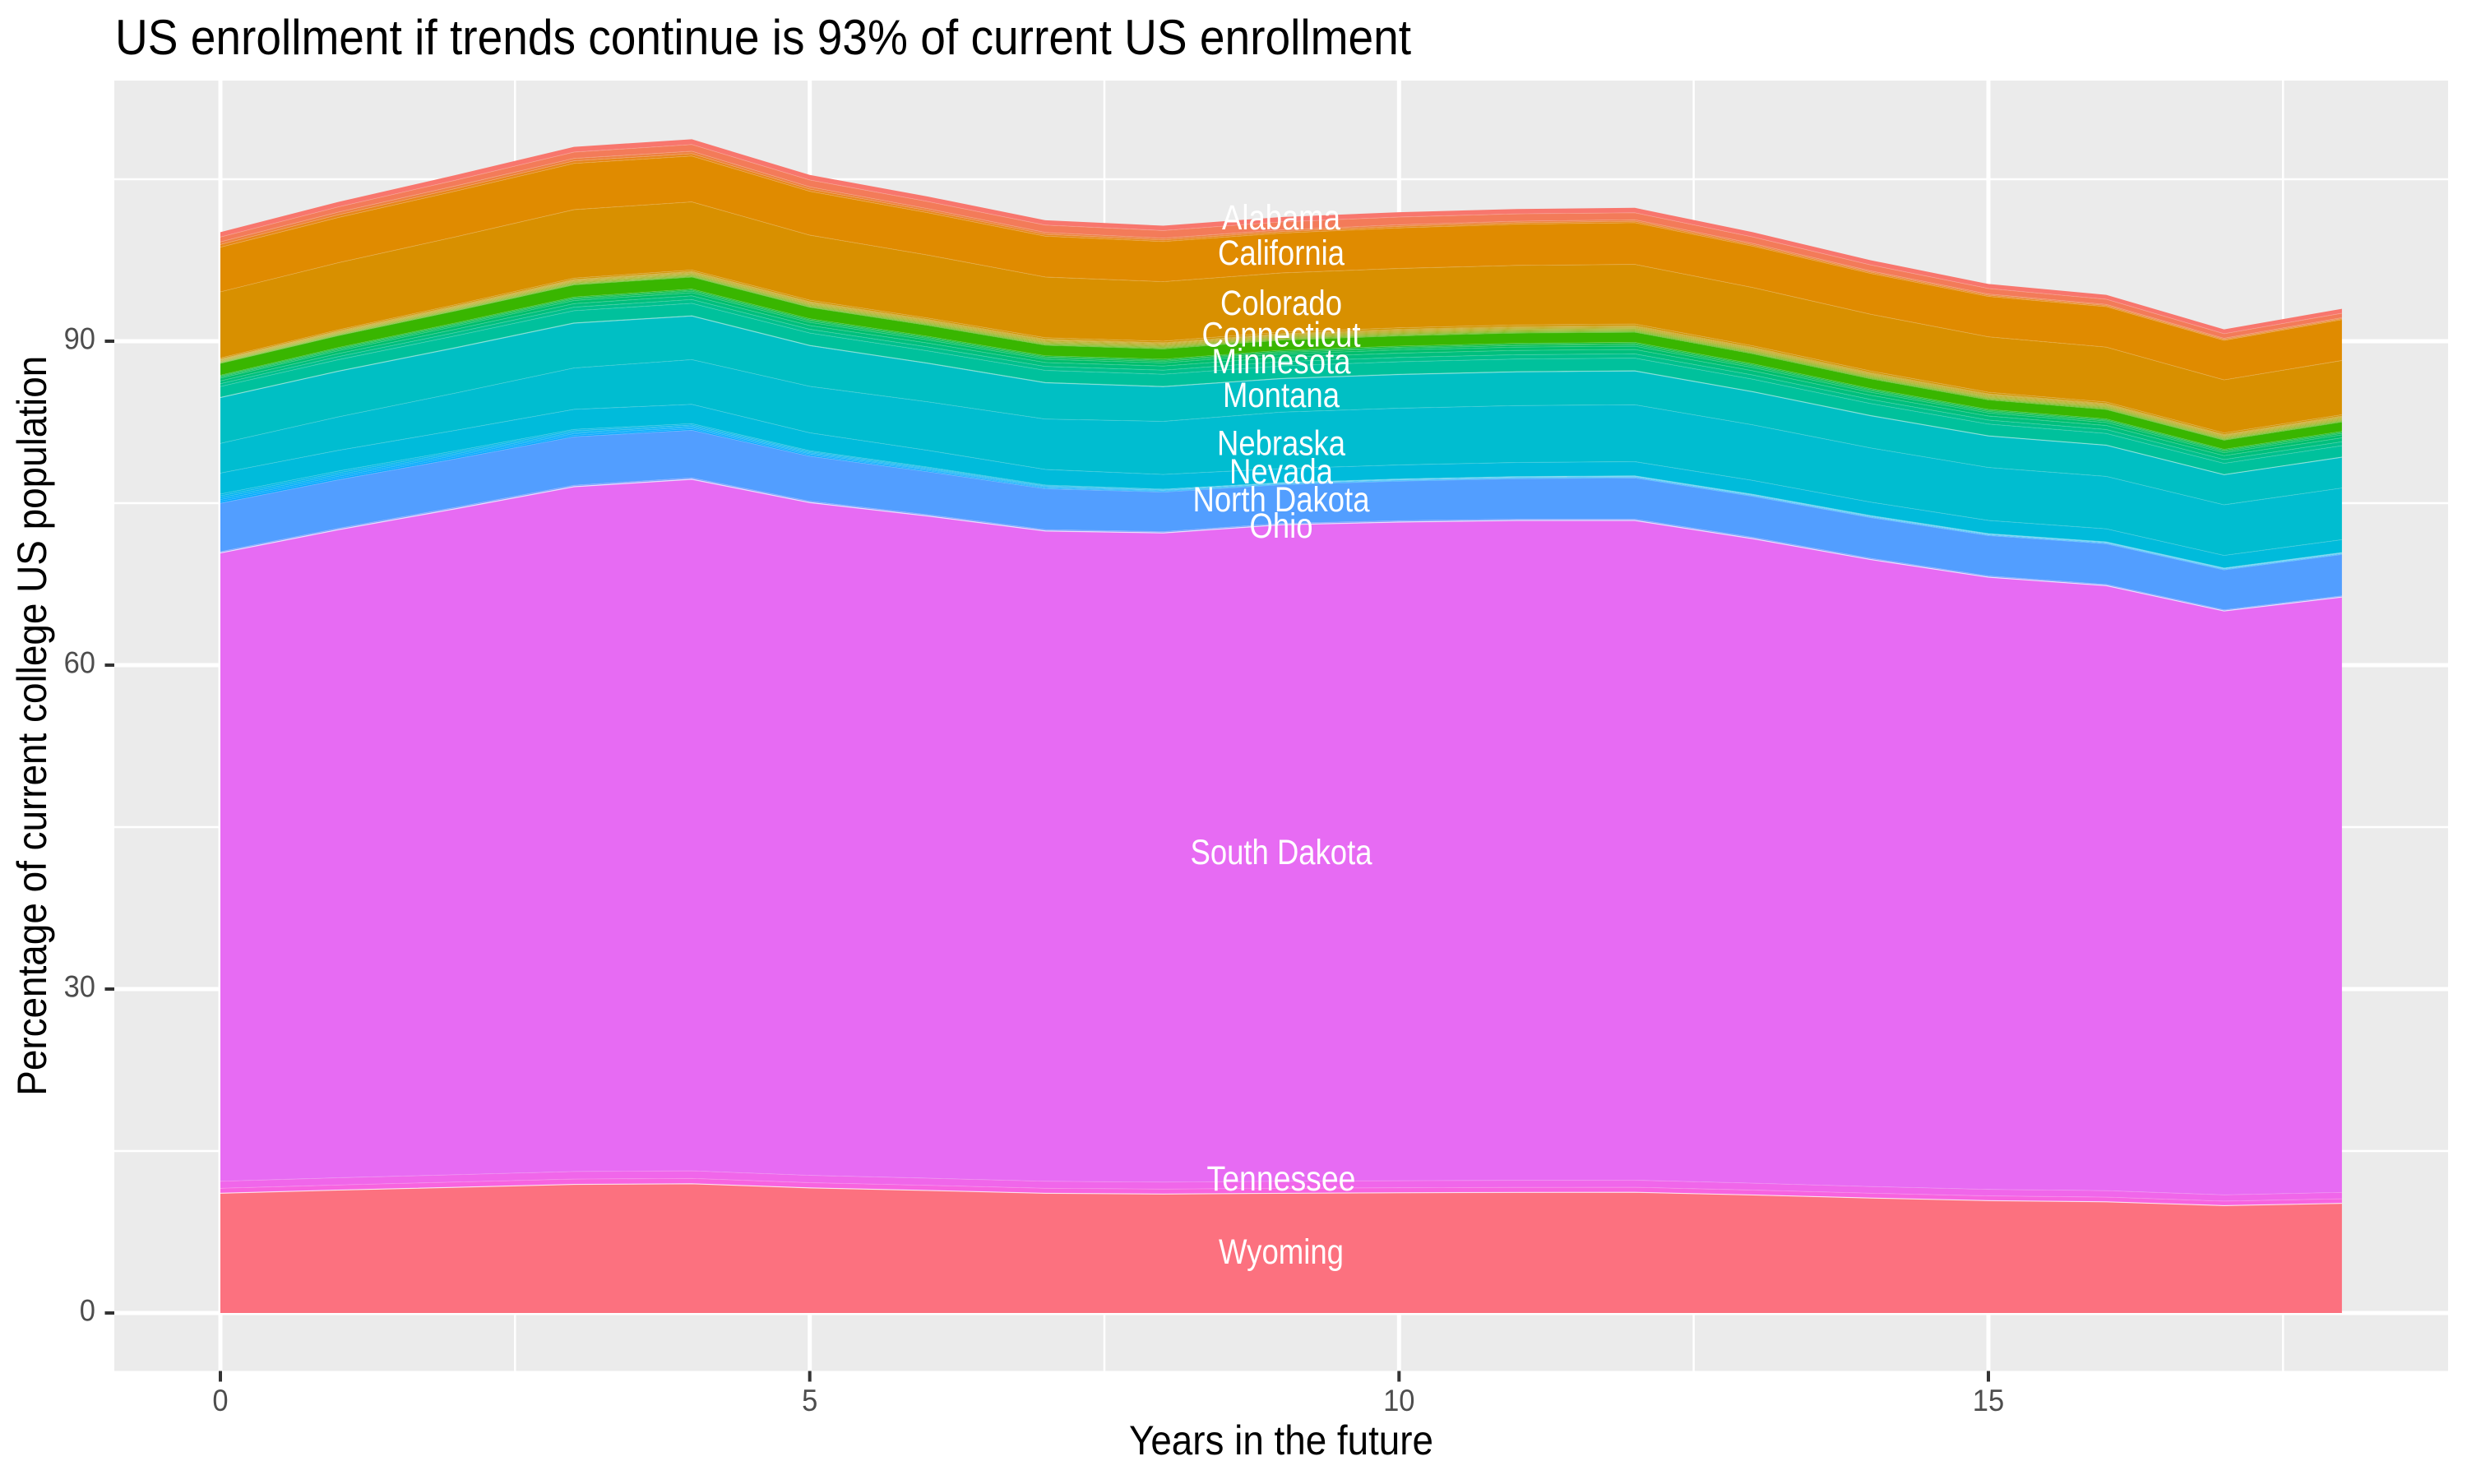  Describe the element at coordinates (1282, 335) in the screenshot. I see `svg-text: Connecticut` at that location.